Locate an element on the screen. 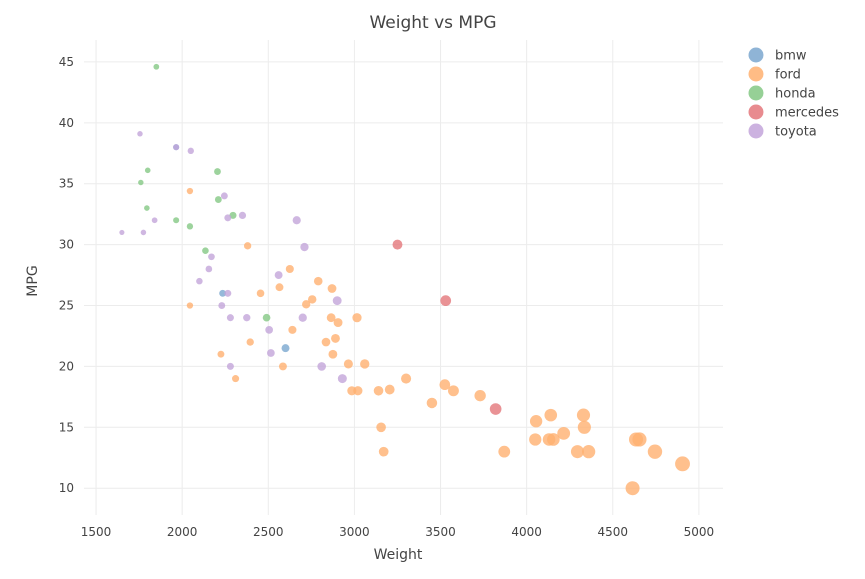 Image resolution: width=865 pixels, height=579 pixels. legend-item-mercedes: mercedes is located at coordinates (794, 112).